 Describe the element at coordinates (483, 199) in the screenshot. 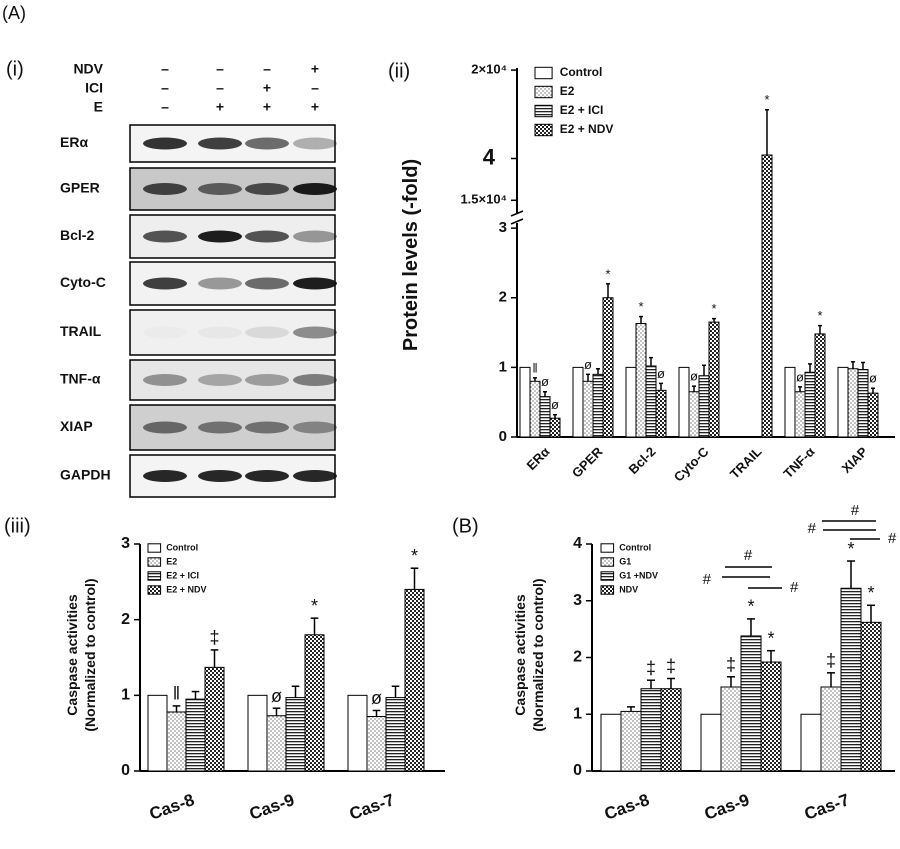

I see `y-tick-label: 1.5×10⁴` at that location.